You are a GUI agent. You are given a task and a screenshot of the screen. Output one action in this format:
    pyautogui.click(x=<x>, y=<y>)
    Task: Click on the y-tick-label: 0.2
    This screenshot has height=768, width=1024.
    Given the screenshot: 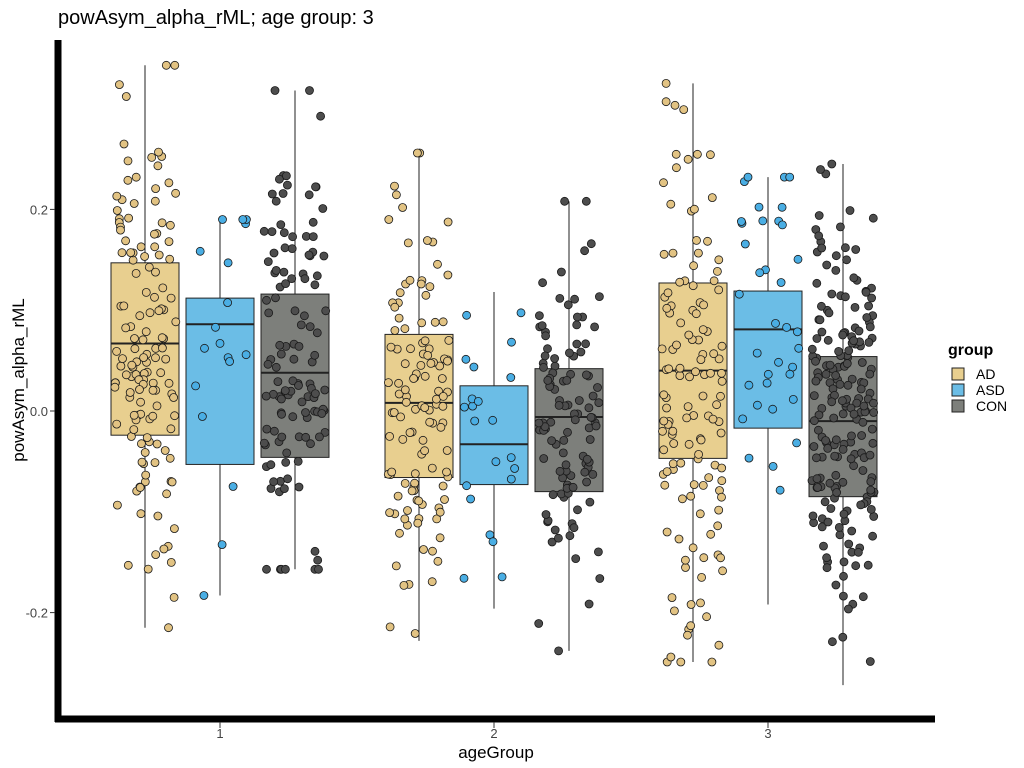 What is the action you would take?
    pyautogui.click(x=39, y=209)
    